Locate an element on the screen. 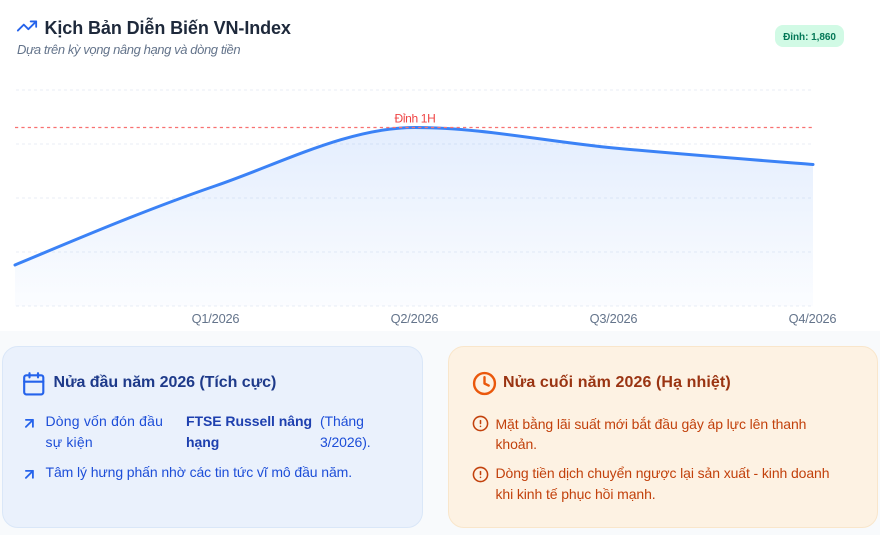 The height and width of the screenshot is (535, 880). svg-text: Q2/2026 is located at coordinates (415, 318).